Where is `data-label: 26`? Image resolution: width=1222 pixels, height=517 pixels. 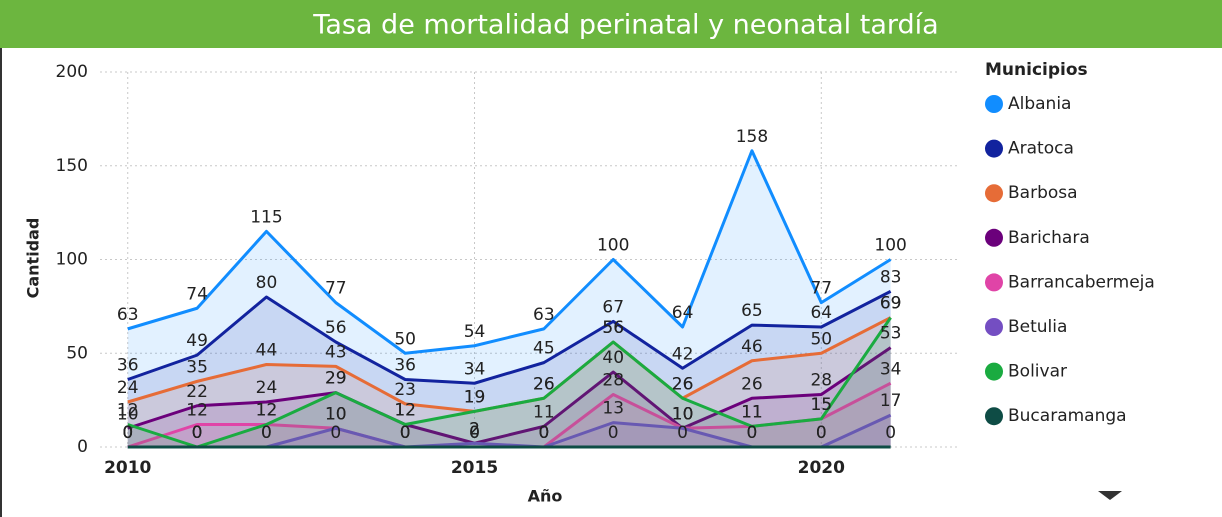
data-label: 26 is located at coordinates (544, 384).